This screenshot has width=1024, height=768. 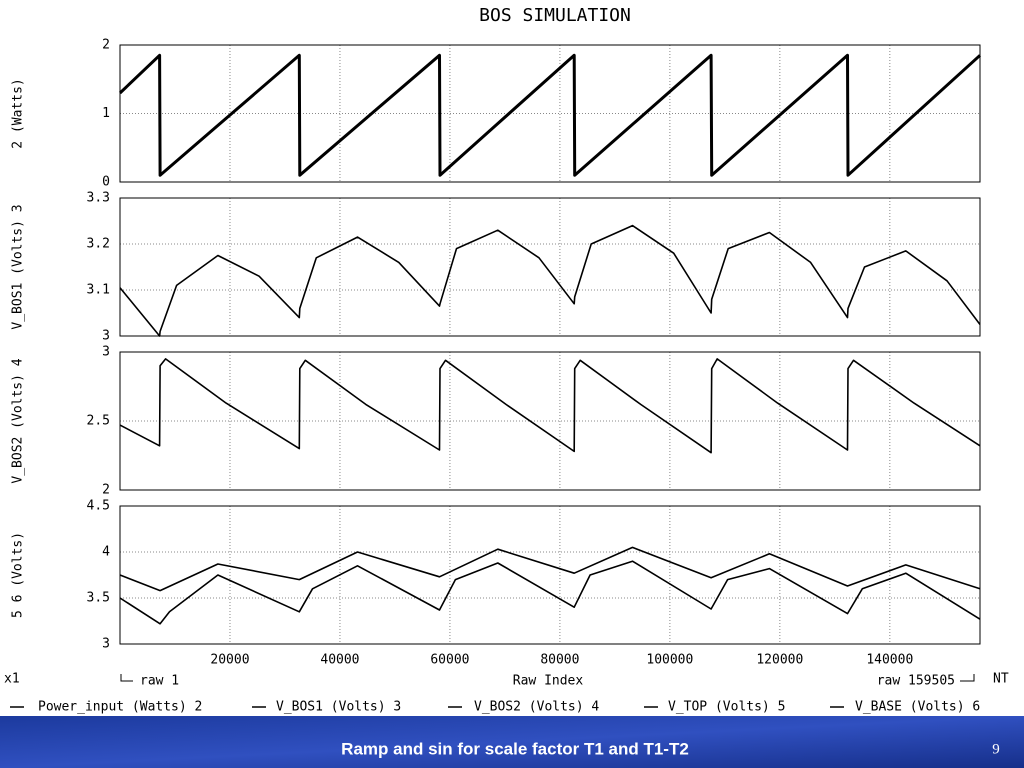 What do you see at coordinates (98, 198) in the screenshot?
I see `y-tick-label: 3.3` at bounding box center [98, 198].